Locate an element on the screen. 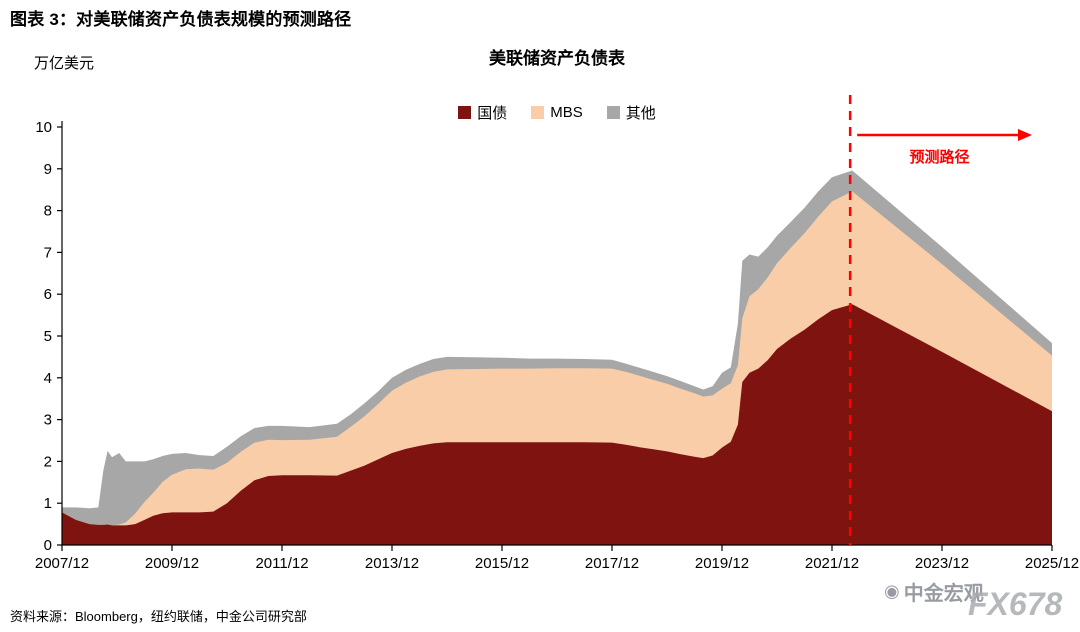 Image resolution: width=1080 pixels, height=632 pixels. other-swatch-icon is located at coordinates (613, 112).